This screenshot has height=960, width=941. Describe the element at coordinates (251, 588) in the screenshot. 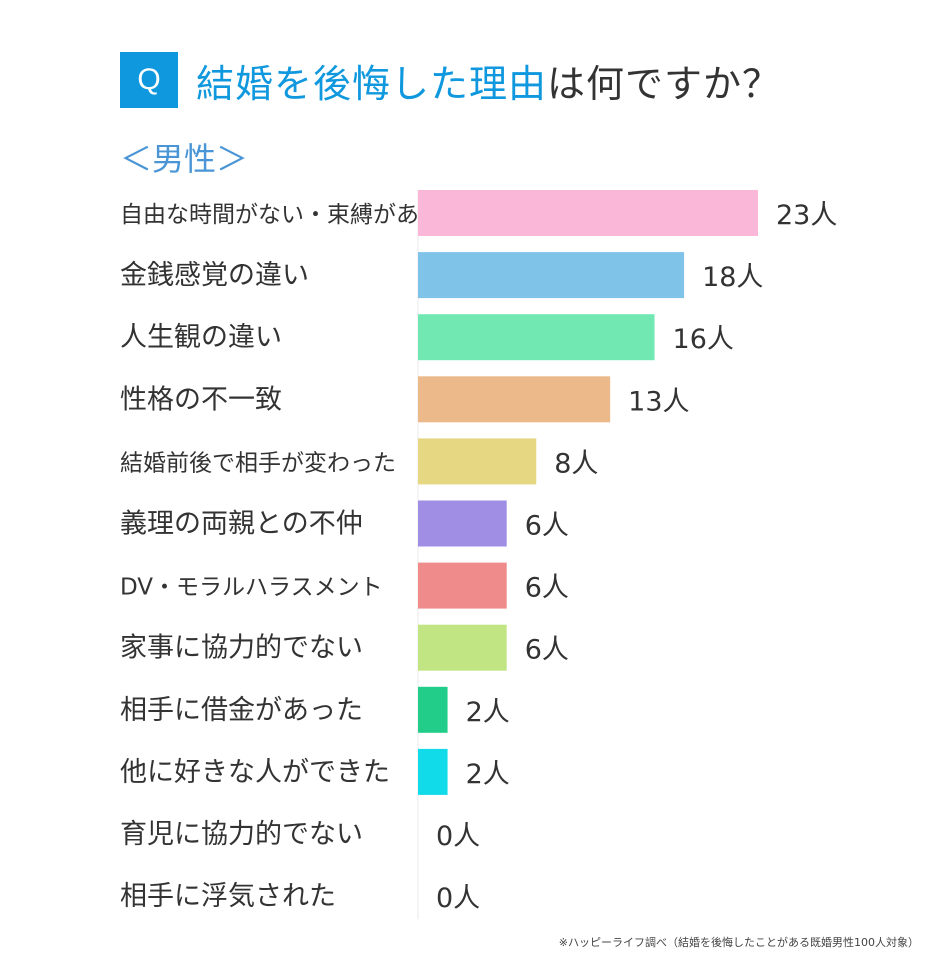

I see `category-label: DV・モラルハラスメント` at that location.